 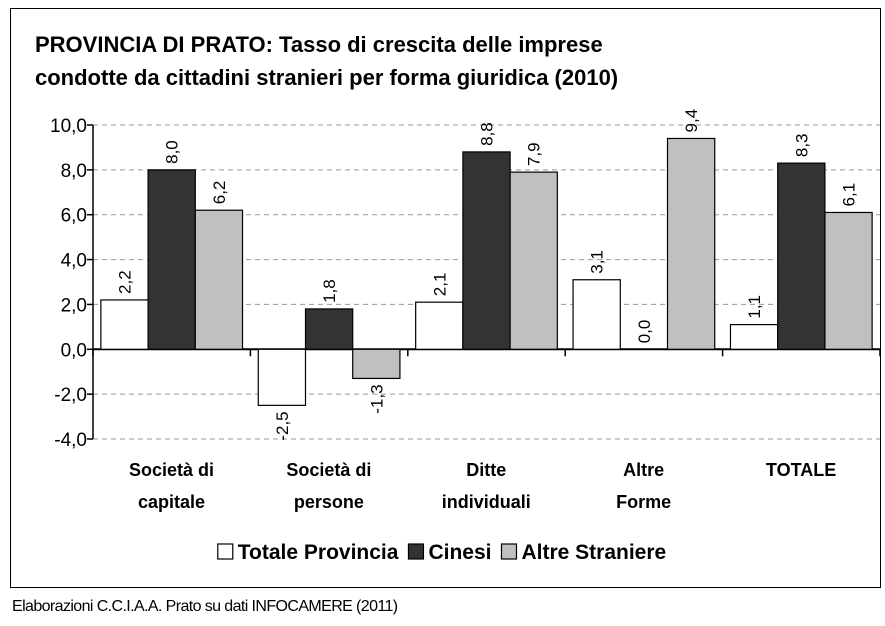 What do you see at coordinates (74, 350) in the screenshot?
I see `y-tick-label: 0,0` at bounding box center [74, 350].